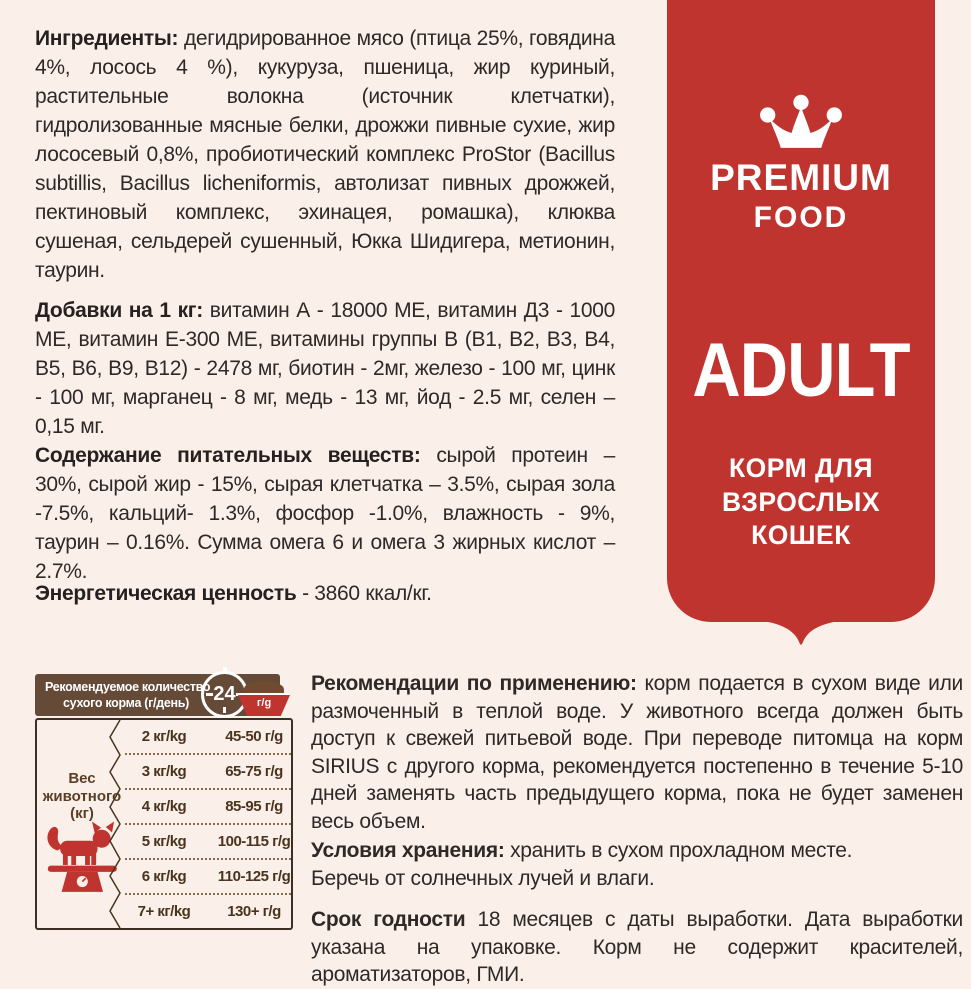 The width and height of the screenshot is (971, 989). Describe the element at coordinates (164, 911) in the screenshot. I see `weight-cell: 7+ кг/kg` at that location.